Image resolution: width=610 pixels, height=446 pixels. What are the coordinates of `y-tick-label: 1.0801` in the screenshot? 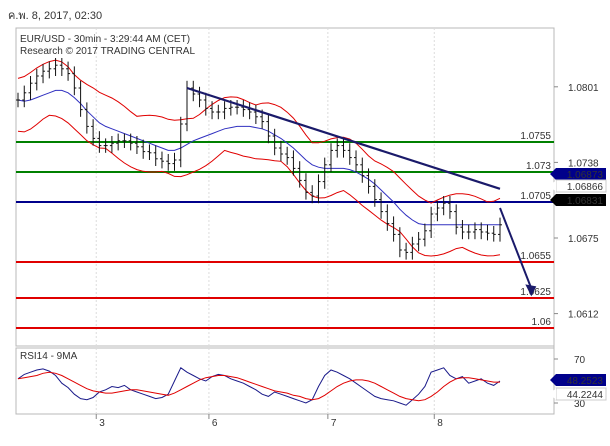 It's located at (583, 88).